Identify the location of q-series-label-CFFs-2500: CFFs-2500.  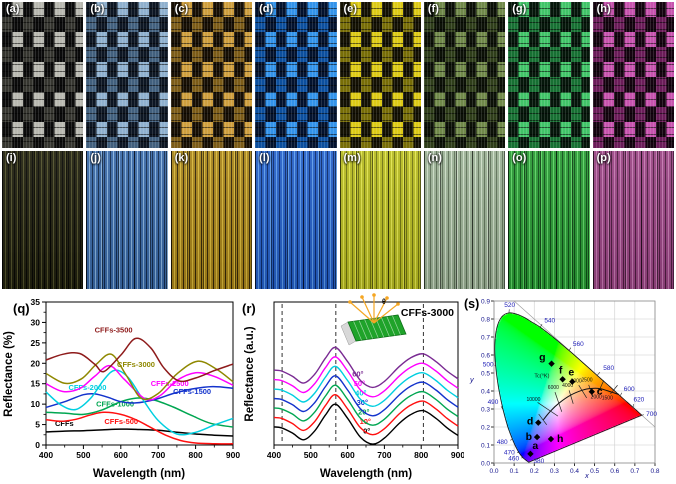
(170, 383).